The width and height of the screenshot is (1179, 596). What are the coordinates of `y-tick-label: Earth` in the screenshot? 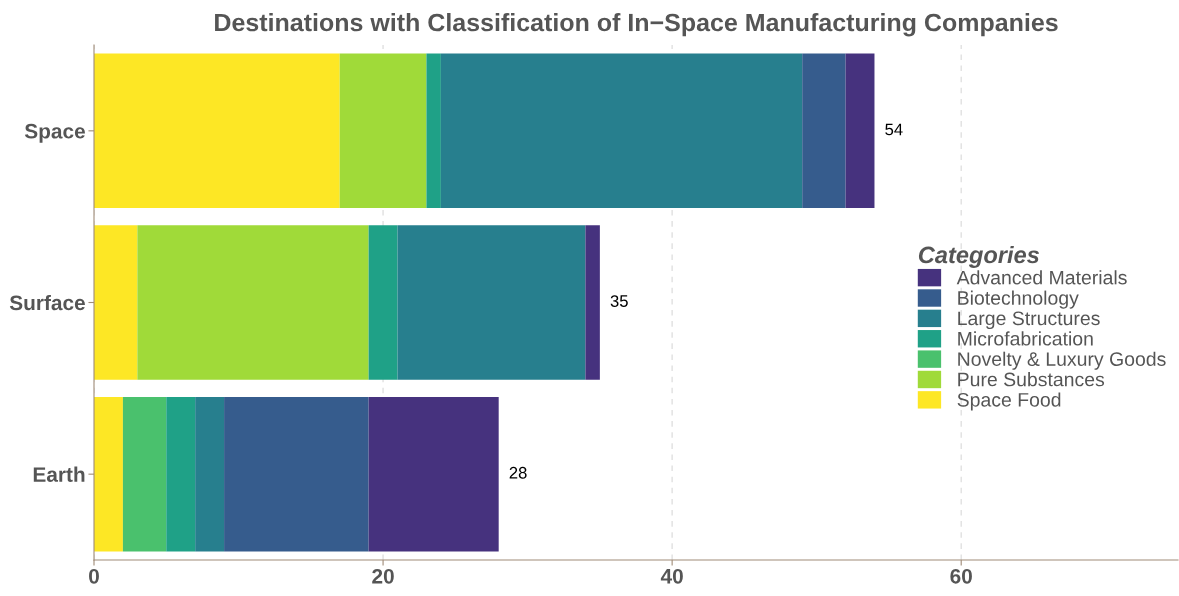 It's located at (59, 474).